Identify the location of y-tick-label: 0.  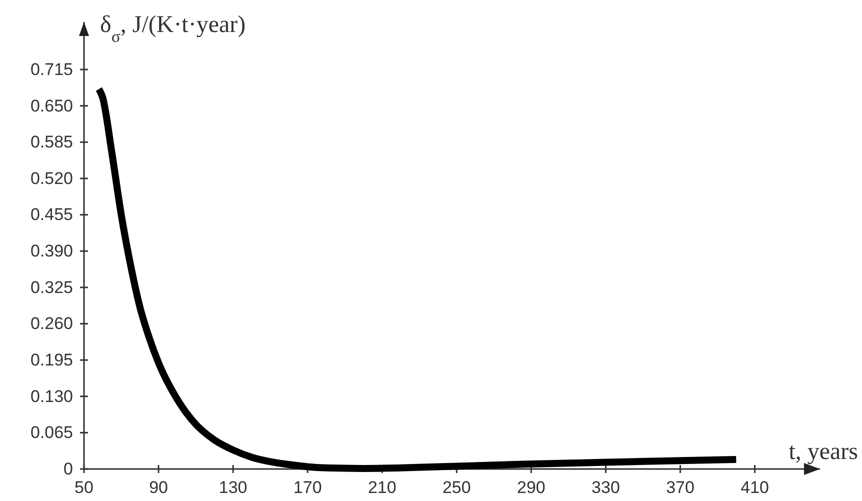
(68, 468).